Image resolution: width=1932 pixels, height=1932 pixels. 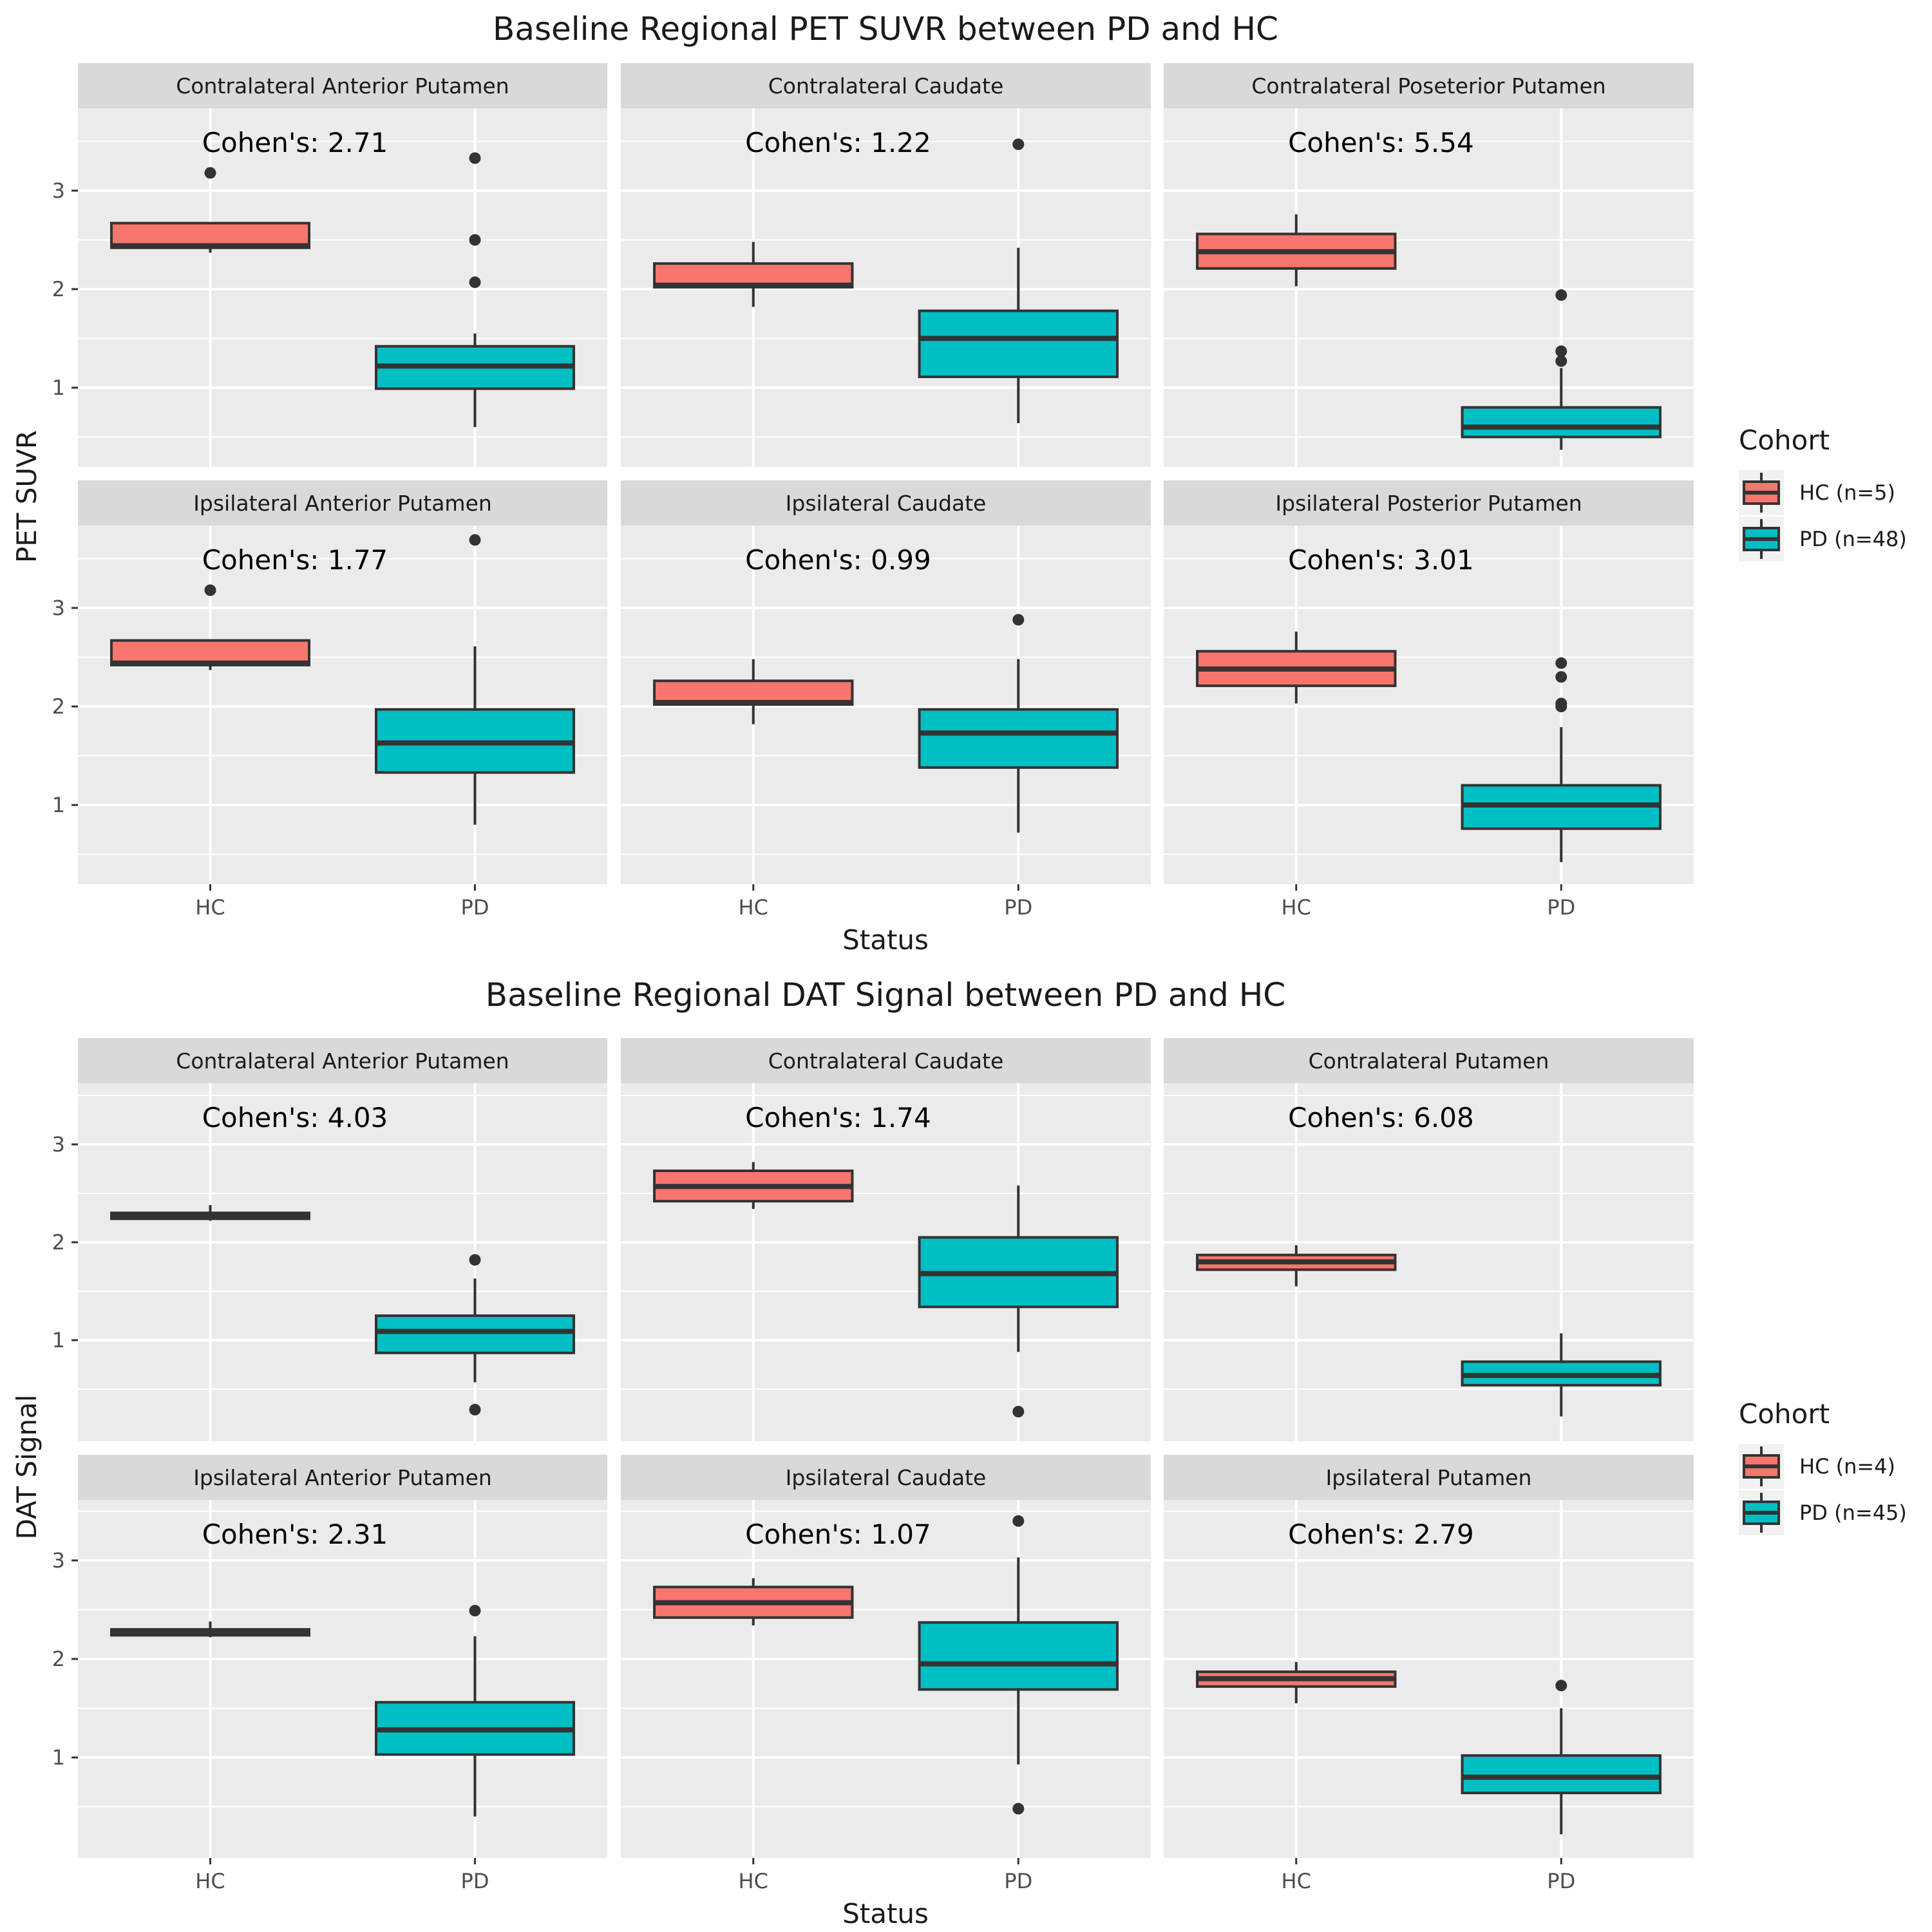 I want to click on facet-strip-label: Contralateral Anterior Putamen, so click(x=342, y=86).